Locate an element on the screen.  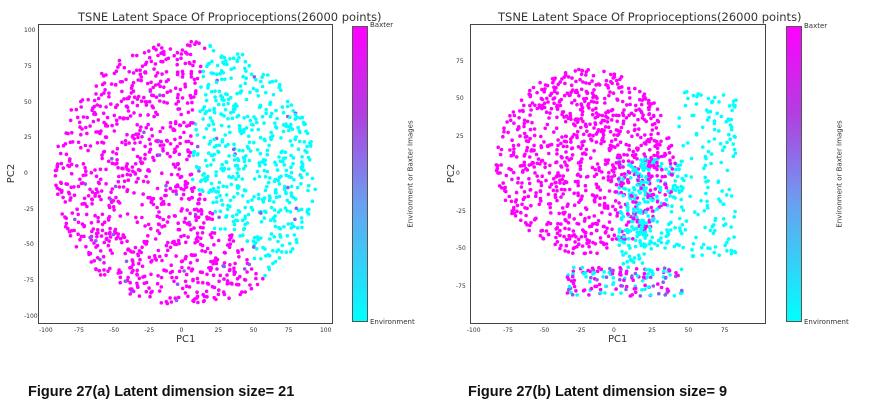
y-tick-label: 75 is located at coordinates (28, 66).